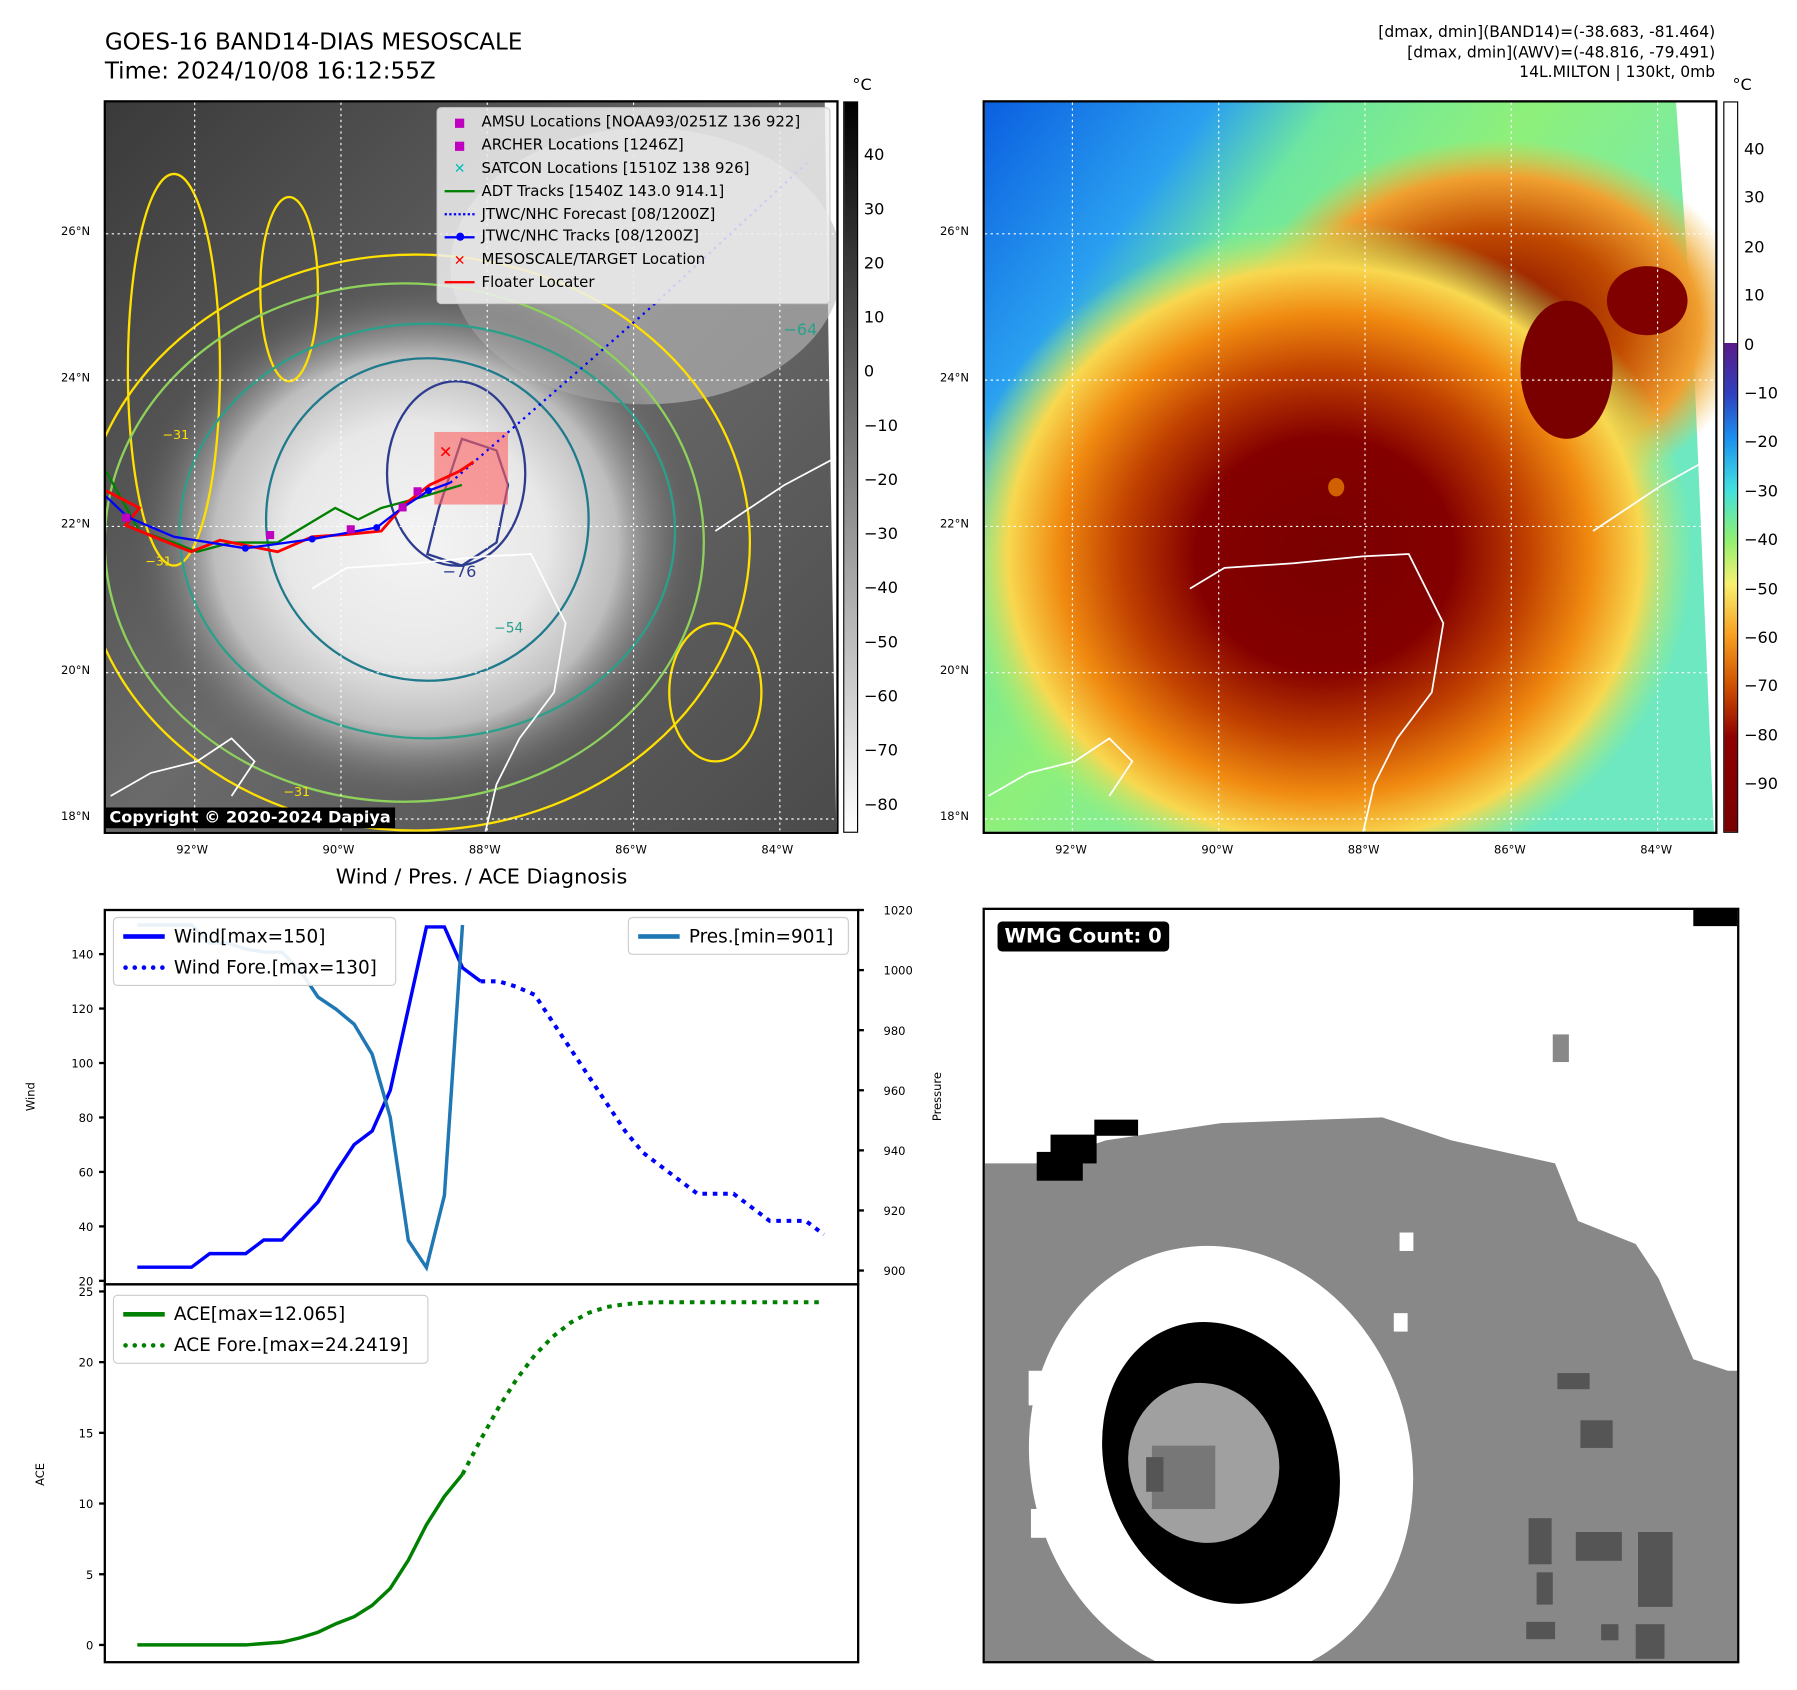  I want to click on chart-title: Wind / Pres. / ACE Diagnosis, so click(481, 877).